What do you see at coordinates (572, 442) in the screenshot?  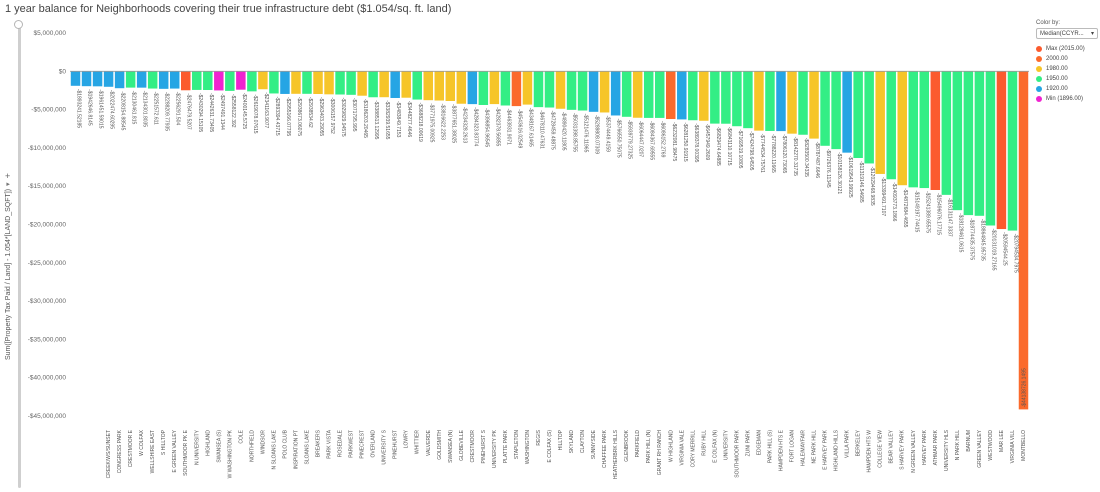 I see `x-tick-label: SKYLAND` at bounding box center [572, 442].